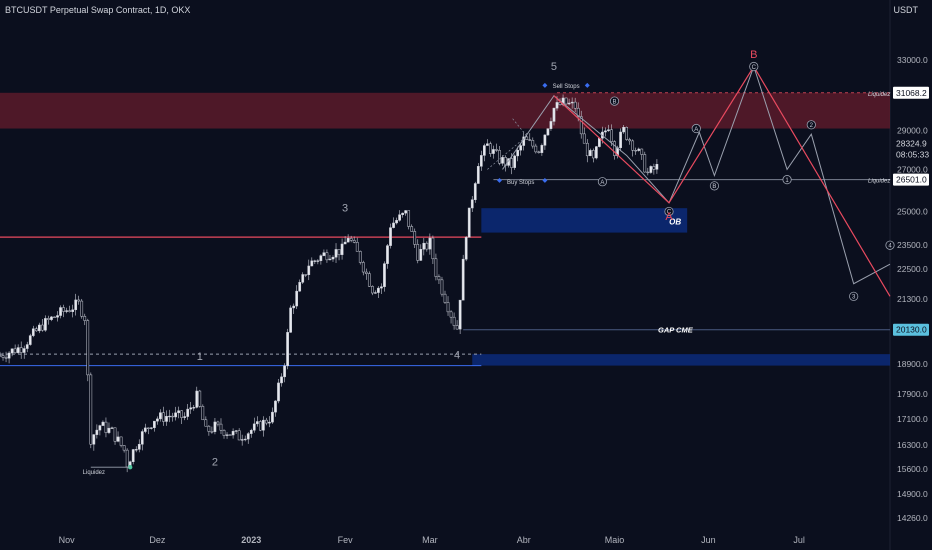 This screenshot has width=932, height=550. What do you see at coordinates (754, 68) in the screenshot?
I see `circle-label-text-5: C` at bounding box center [754, 68].